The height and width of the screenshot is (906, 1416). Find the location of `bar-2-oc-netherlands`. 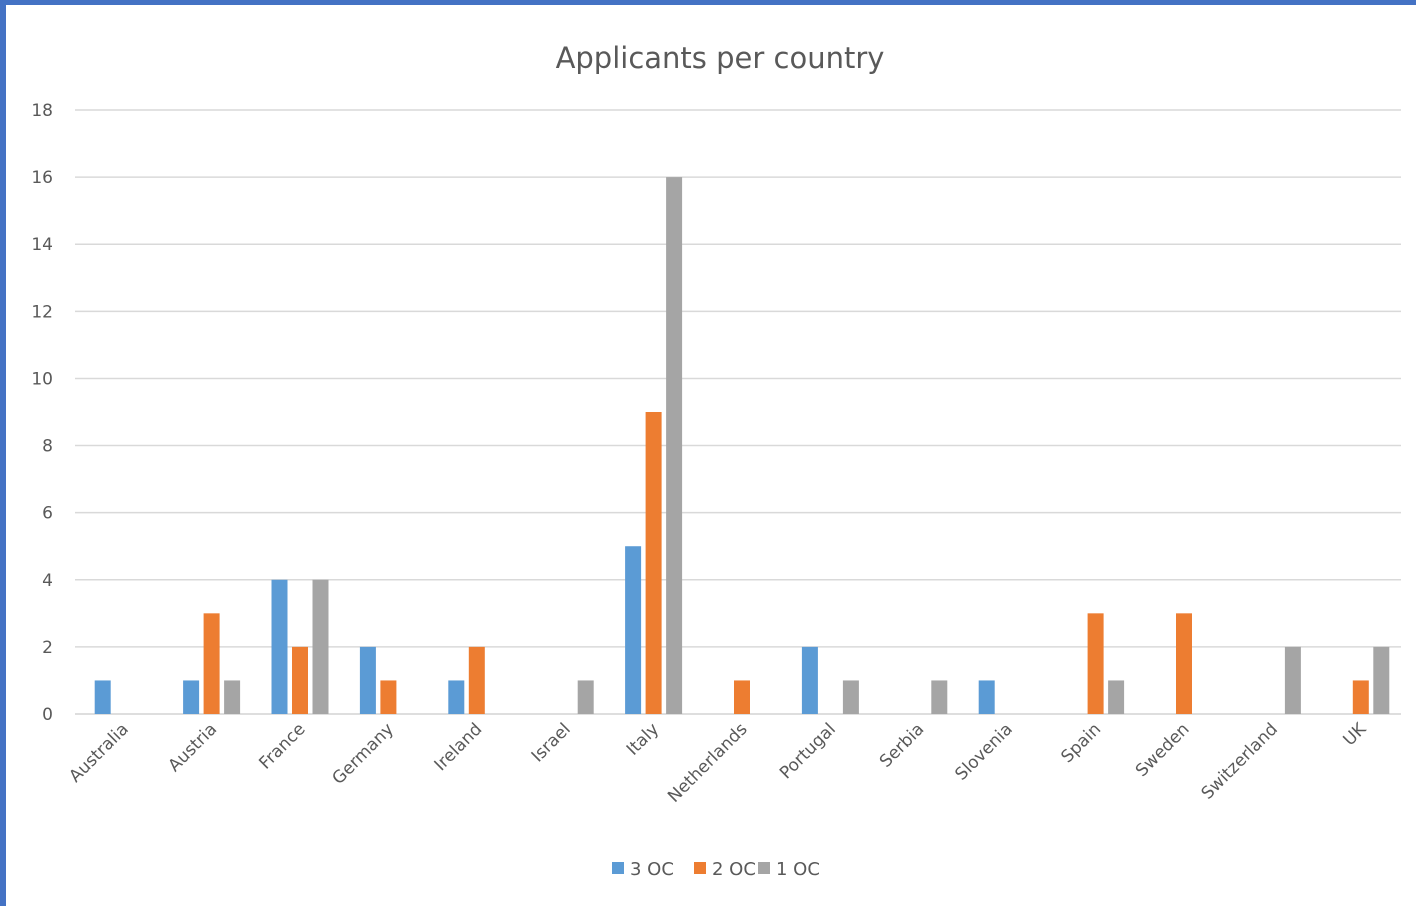

bar-2-oc-netherlands is located at coordinates (742, 697).